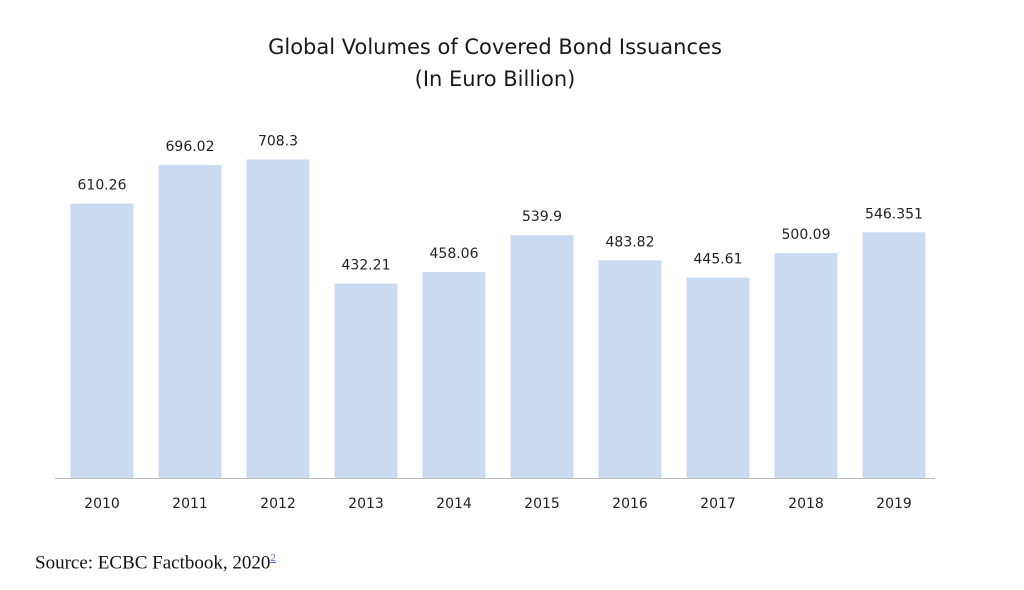  What do you see at coordinates (806, 235) in the screenshot?
I see `data-label-2018: 500.09` at bounding box center [806, 235].